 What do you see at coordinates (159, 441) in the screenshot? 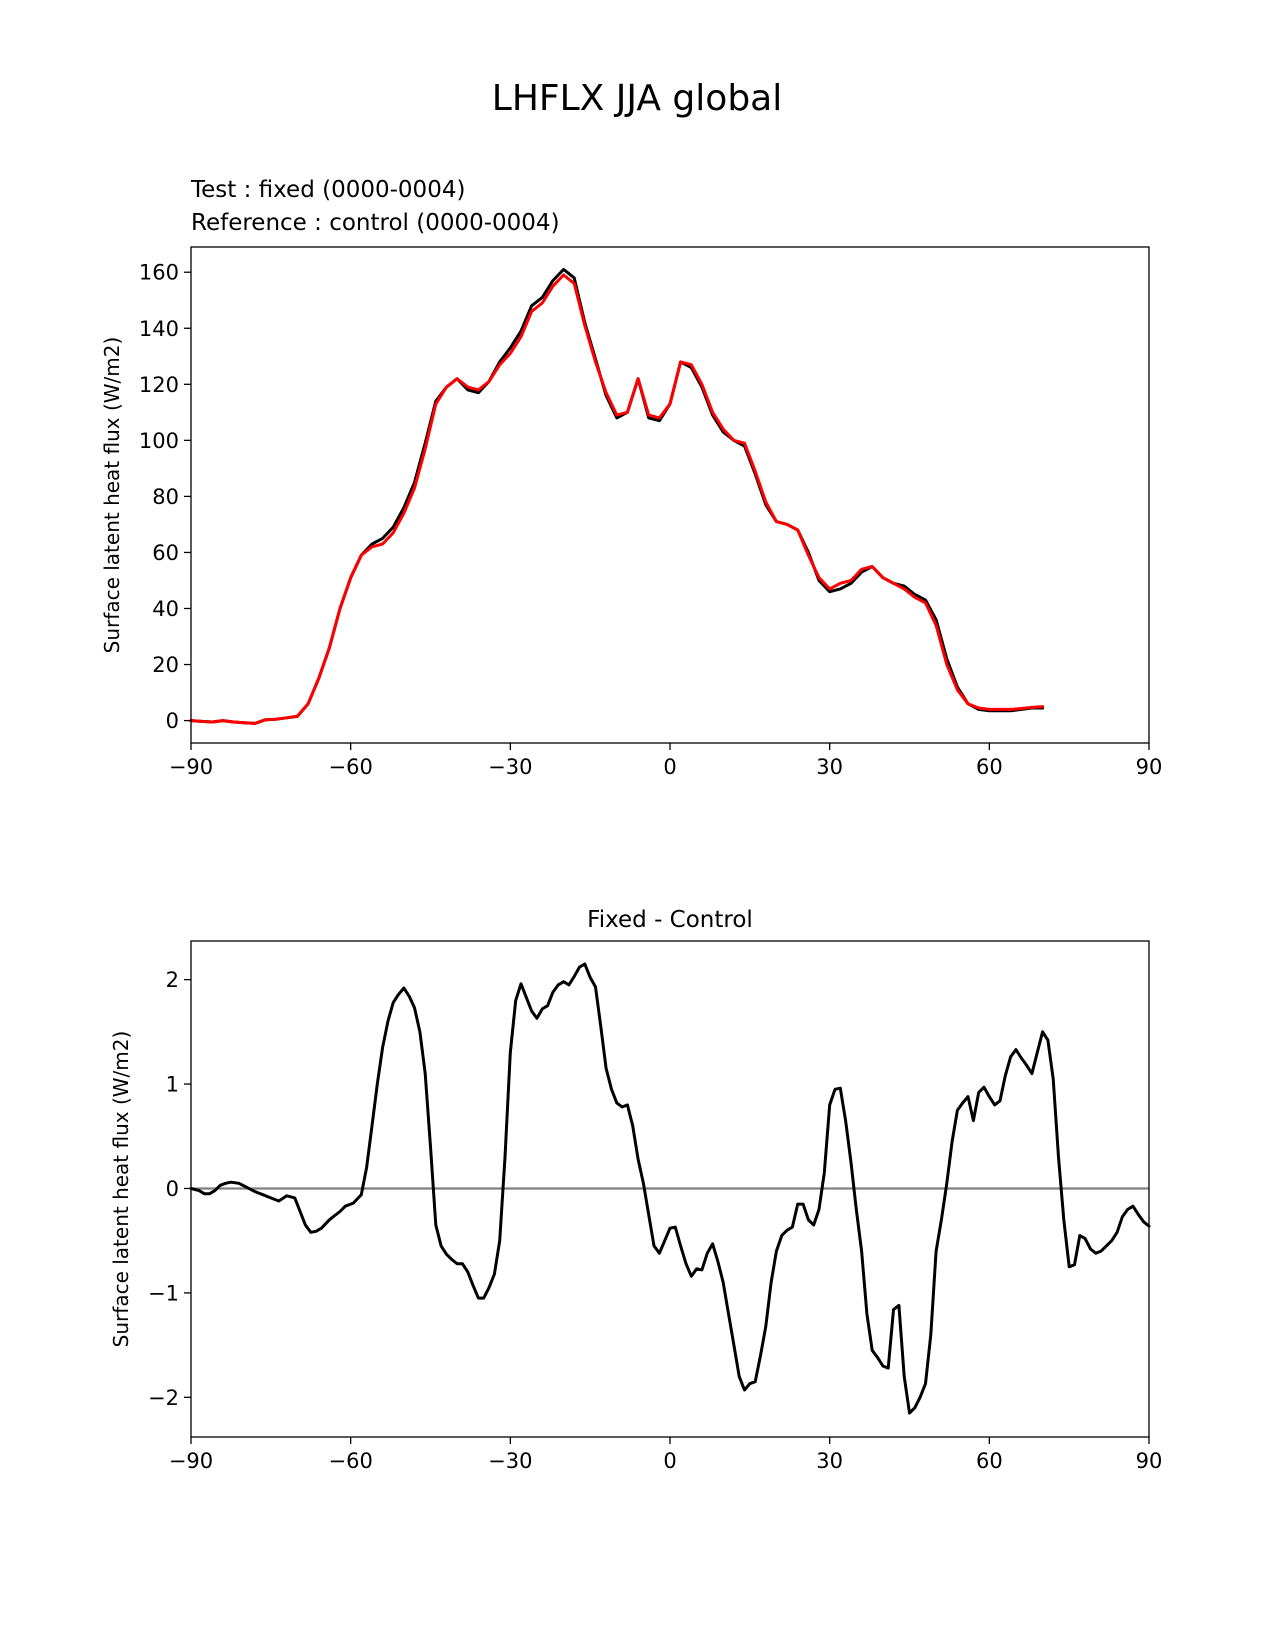
I see `y-tick-label: 100` at bounding box center [159, 441].